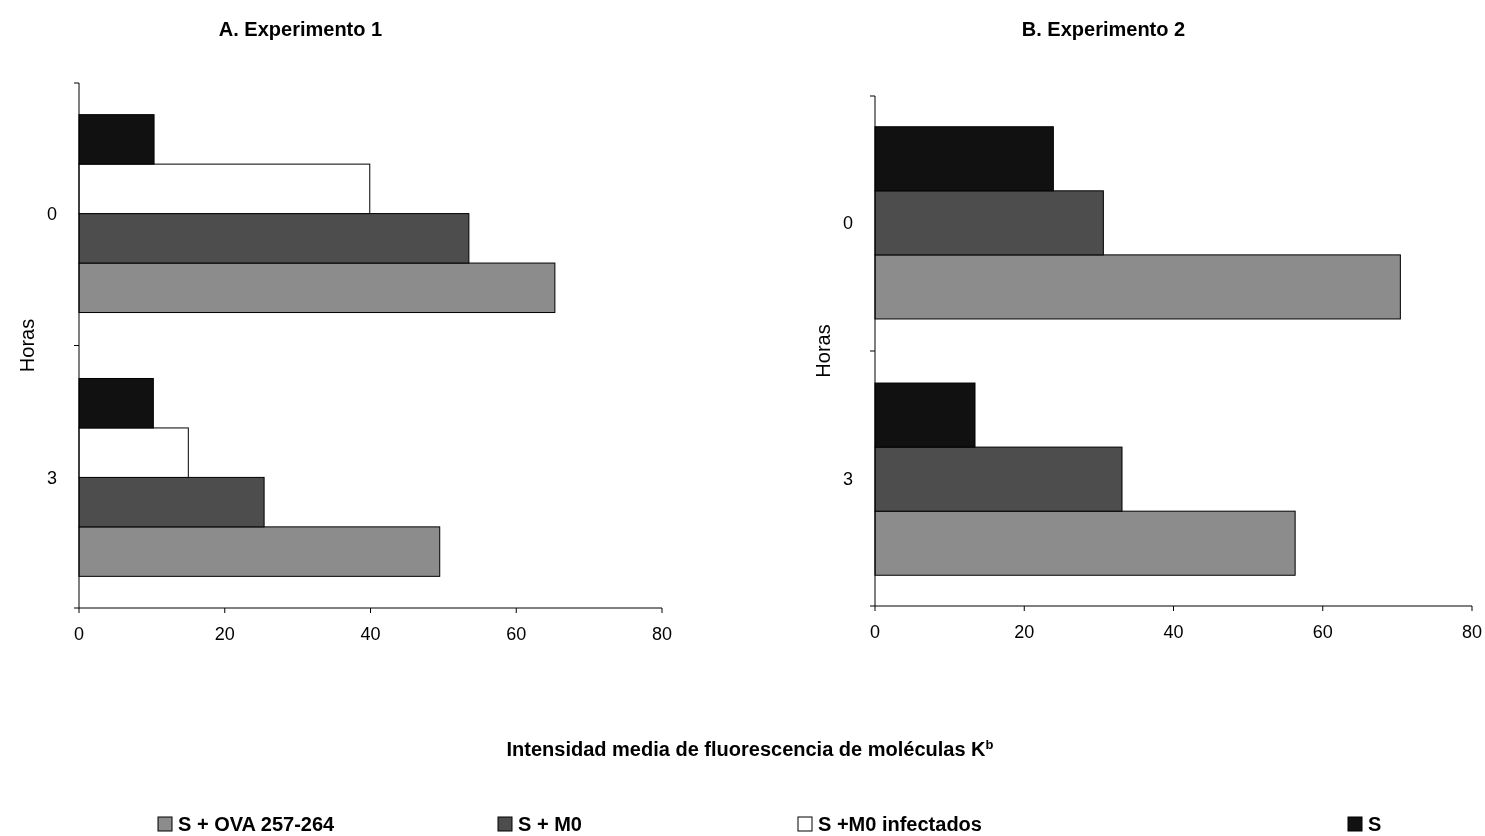  What do you see at coordinates (257, 824) in the screenshot?
I see `legend-label: S + OVA 257-264` at bounding box center [257, 824].